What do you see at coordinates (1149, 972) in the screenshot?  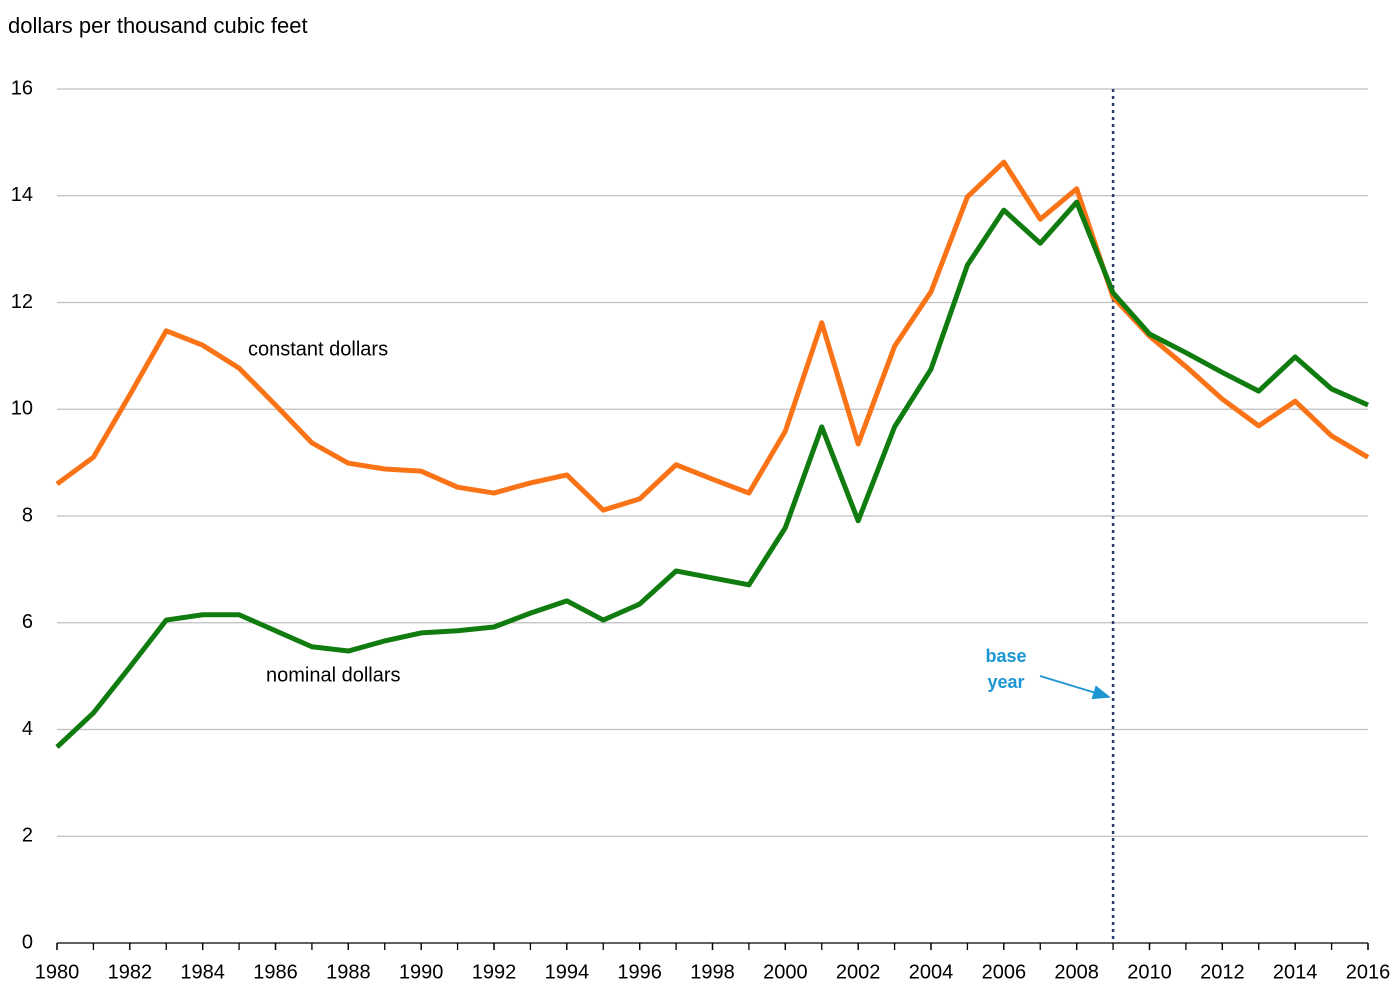 I see `x-tick-label: 2010` at bounding box center [1149, 972].